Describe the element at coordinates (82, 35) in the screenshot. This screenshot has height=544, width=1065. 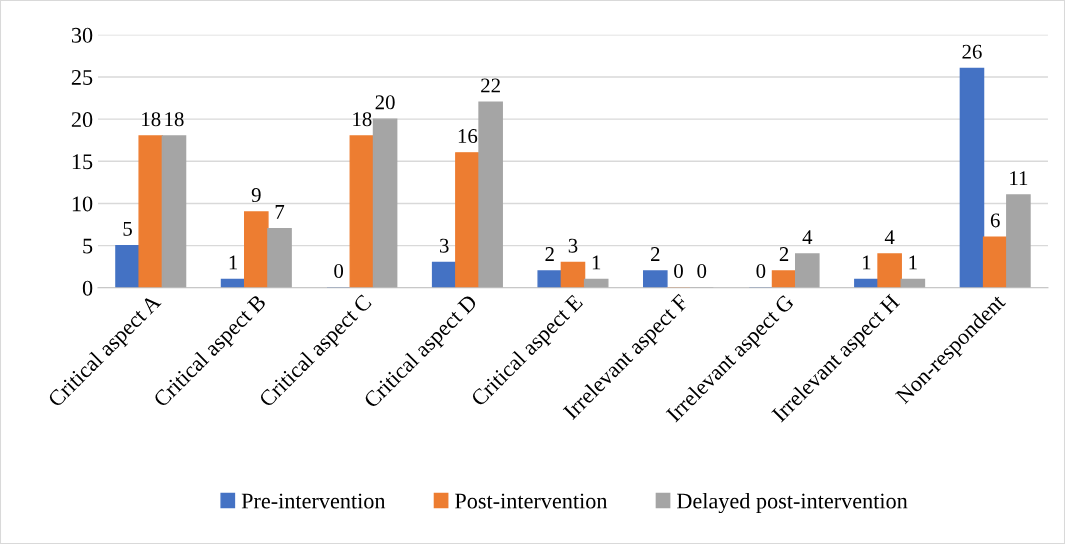
I see `y-tick-label: 30` at that location.